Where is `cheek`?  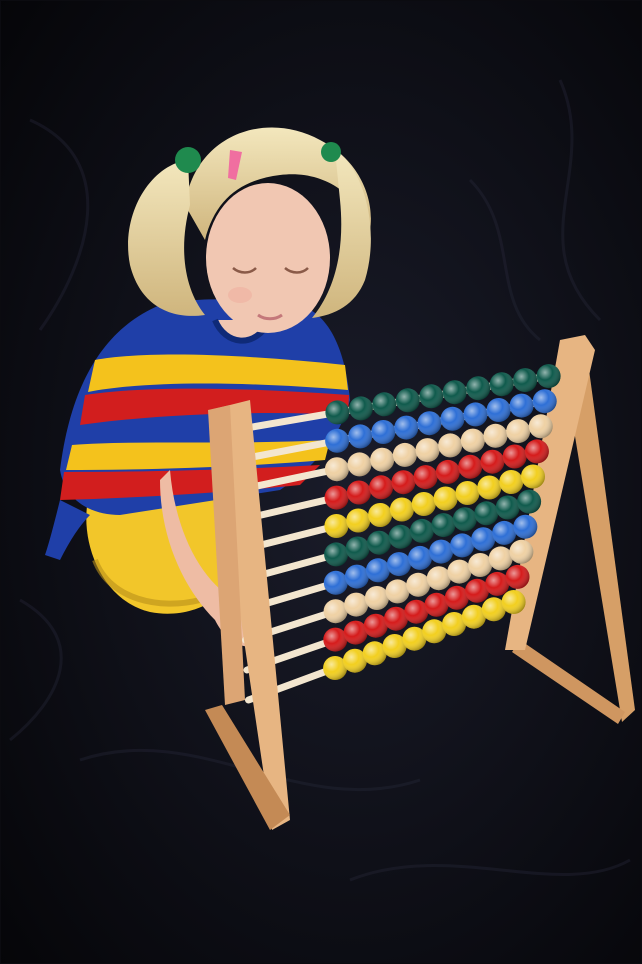 cheek is located at coordinates (240, 295).